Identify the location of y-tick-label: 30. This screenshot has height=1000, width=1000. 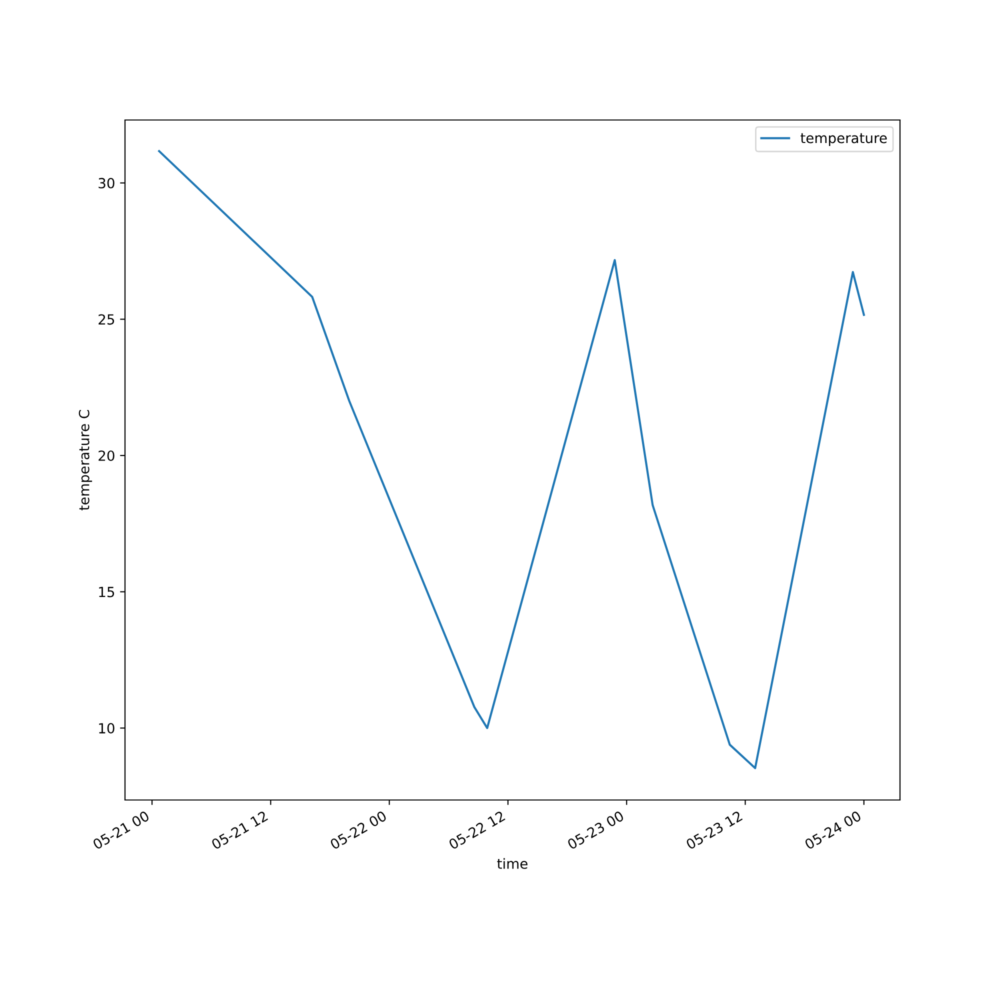
(106, 183).